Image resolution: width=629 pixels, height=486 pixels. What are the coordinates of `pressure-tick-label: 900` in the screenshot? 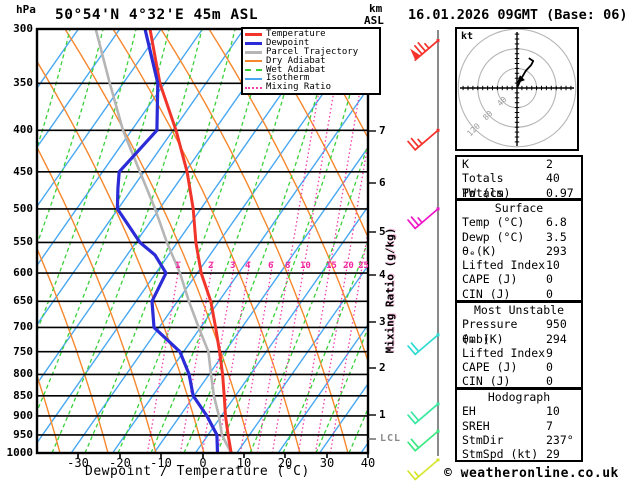 It's located at (23, 415).